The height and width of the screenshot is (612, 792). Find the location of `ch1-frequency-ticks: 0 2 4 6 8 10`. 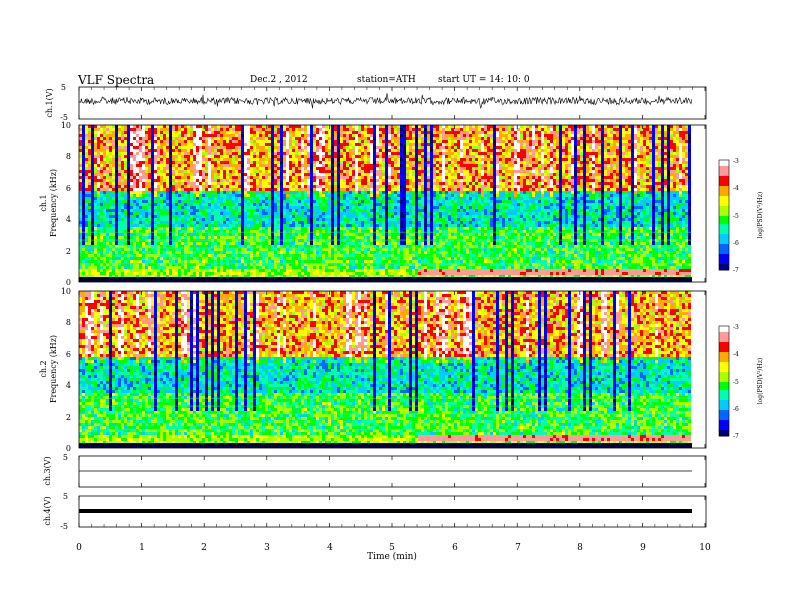

ch1-frequency-ticks: 0 2 4 6 8 10 is located at coordinates (66, 204).